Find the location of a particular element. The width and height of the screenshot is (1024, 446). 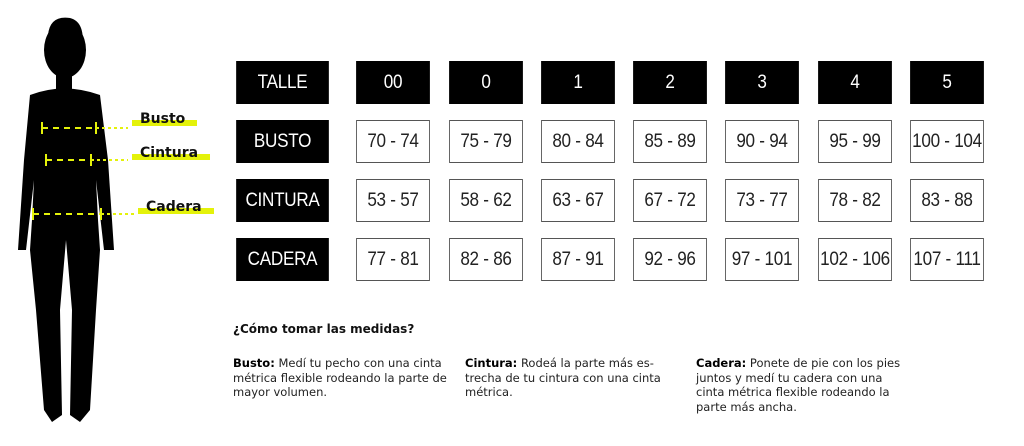

table-cell: 63 - 67 is located at coordinates (578, 200).